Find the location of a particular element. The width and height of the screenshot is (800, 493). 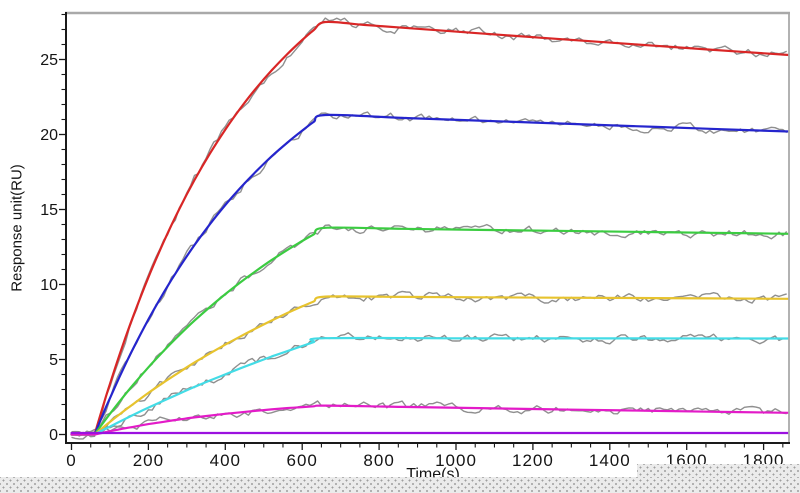

fit-series-magenta is located at coordinates (429, 420).